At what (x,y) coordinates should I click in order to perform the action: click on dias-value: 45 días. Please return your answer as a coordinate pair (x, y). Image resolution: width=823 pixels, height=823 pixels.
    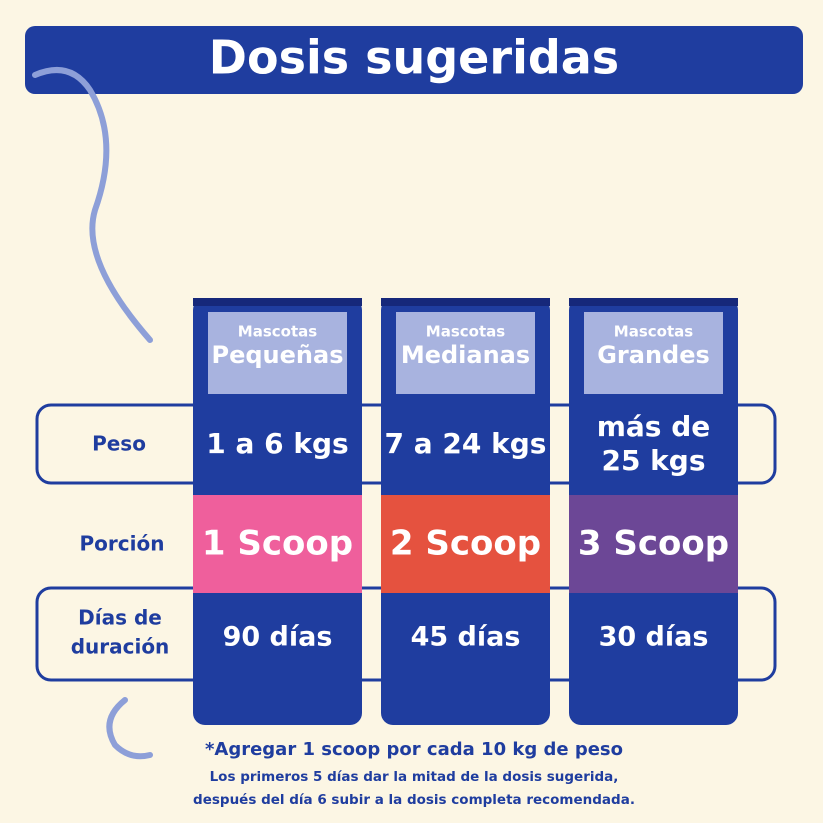
    Looking at the image, I should click on (466, 637).